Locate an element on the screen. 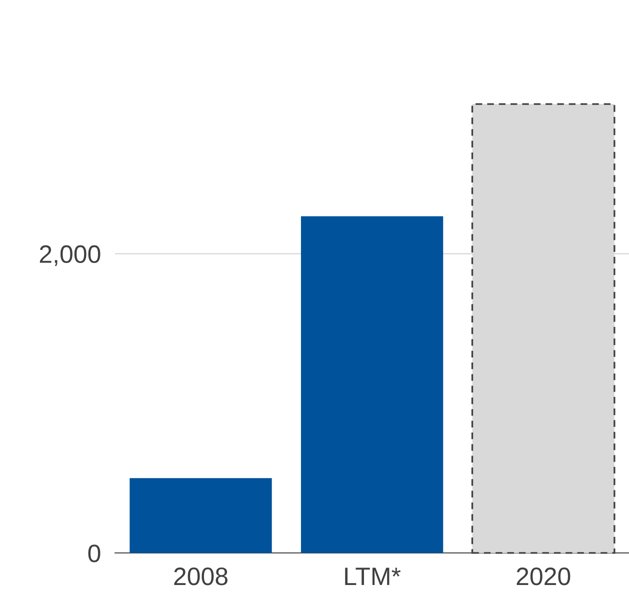 The height and width of the screenshot is (605, 629). y-tick-label: 0 is located at coordinates (94, 553).